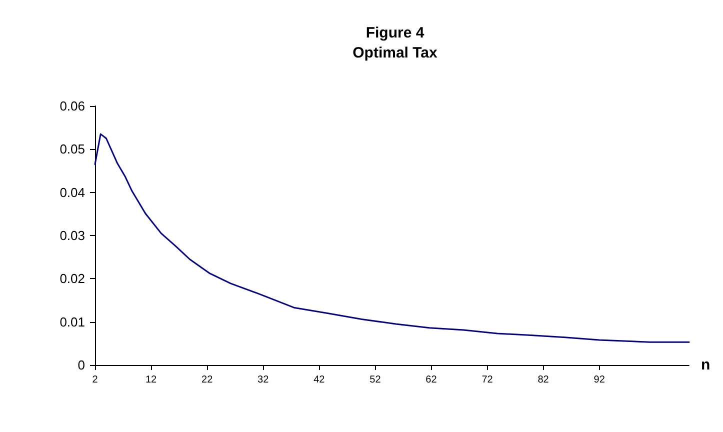 This screenshot has width=723, height=432. What do you see at coordinates (320, 380) in the screenshot?
I see `x-tick-label: 42` at bounding box center [320, 380].